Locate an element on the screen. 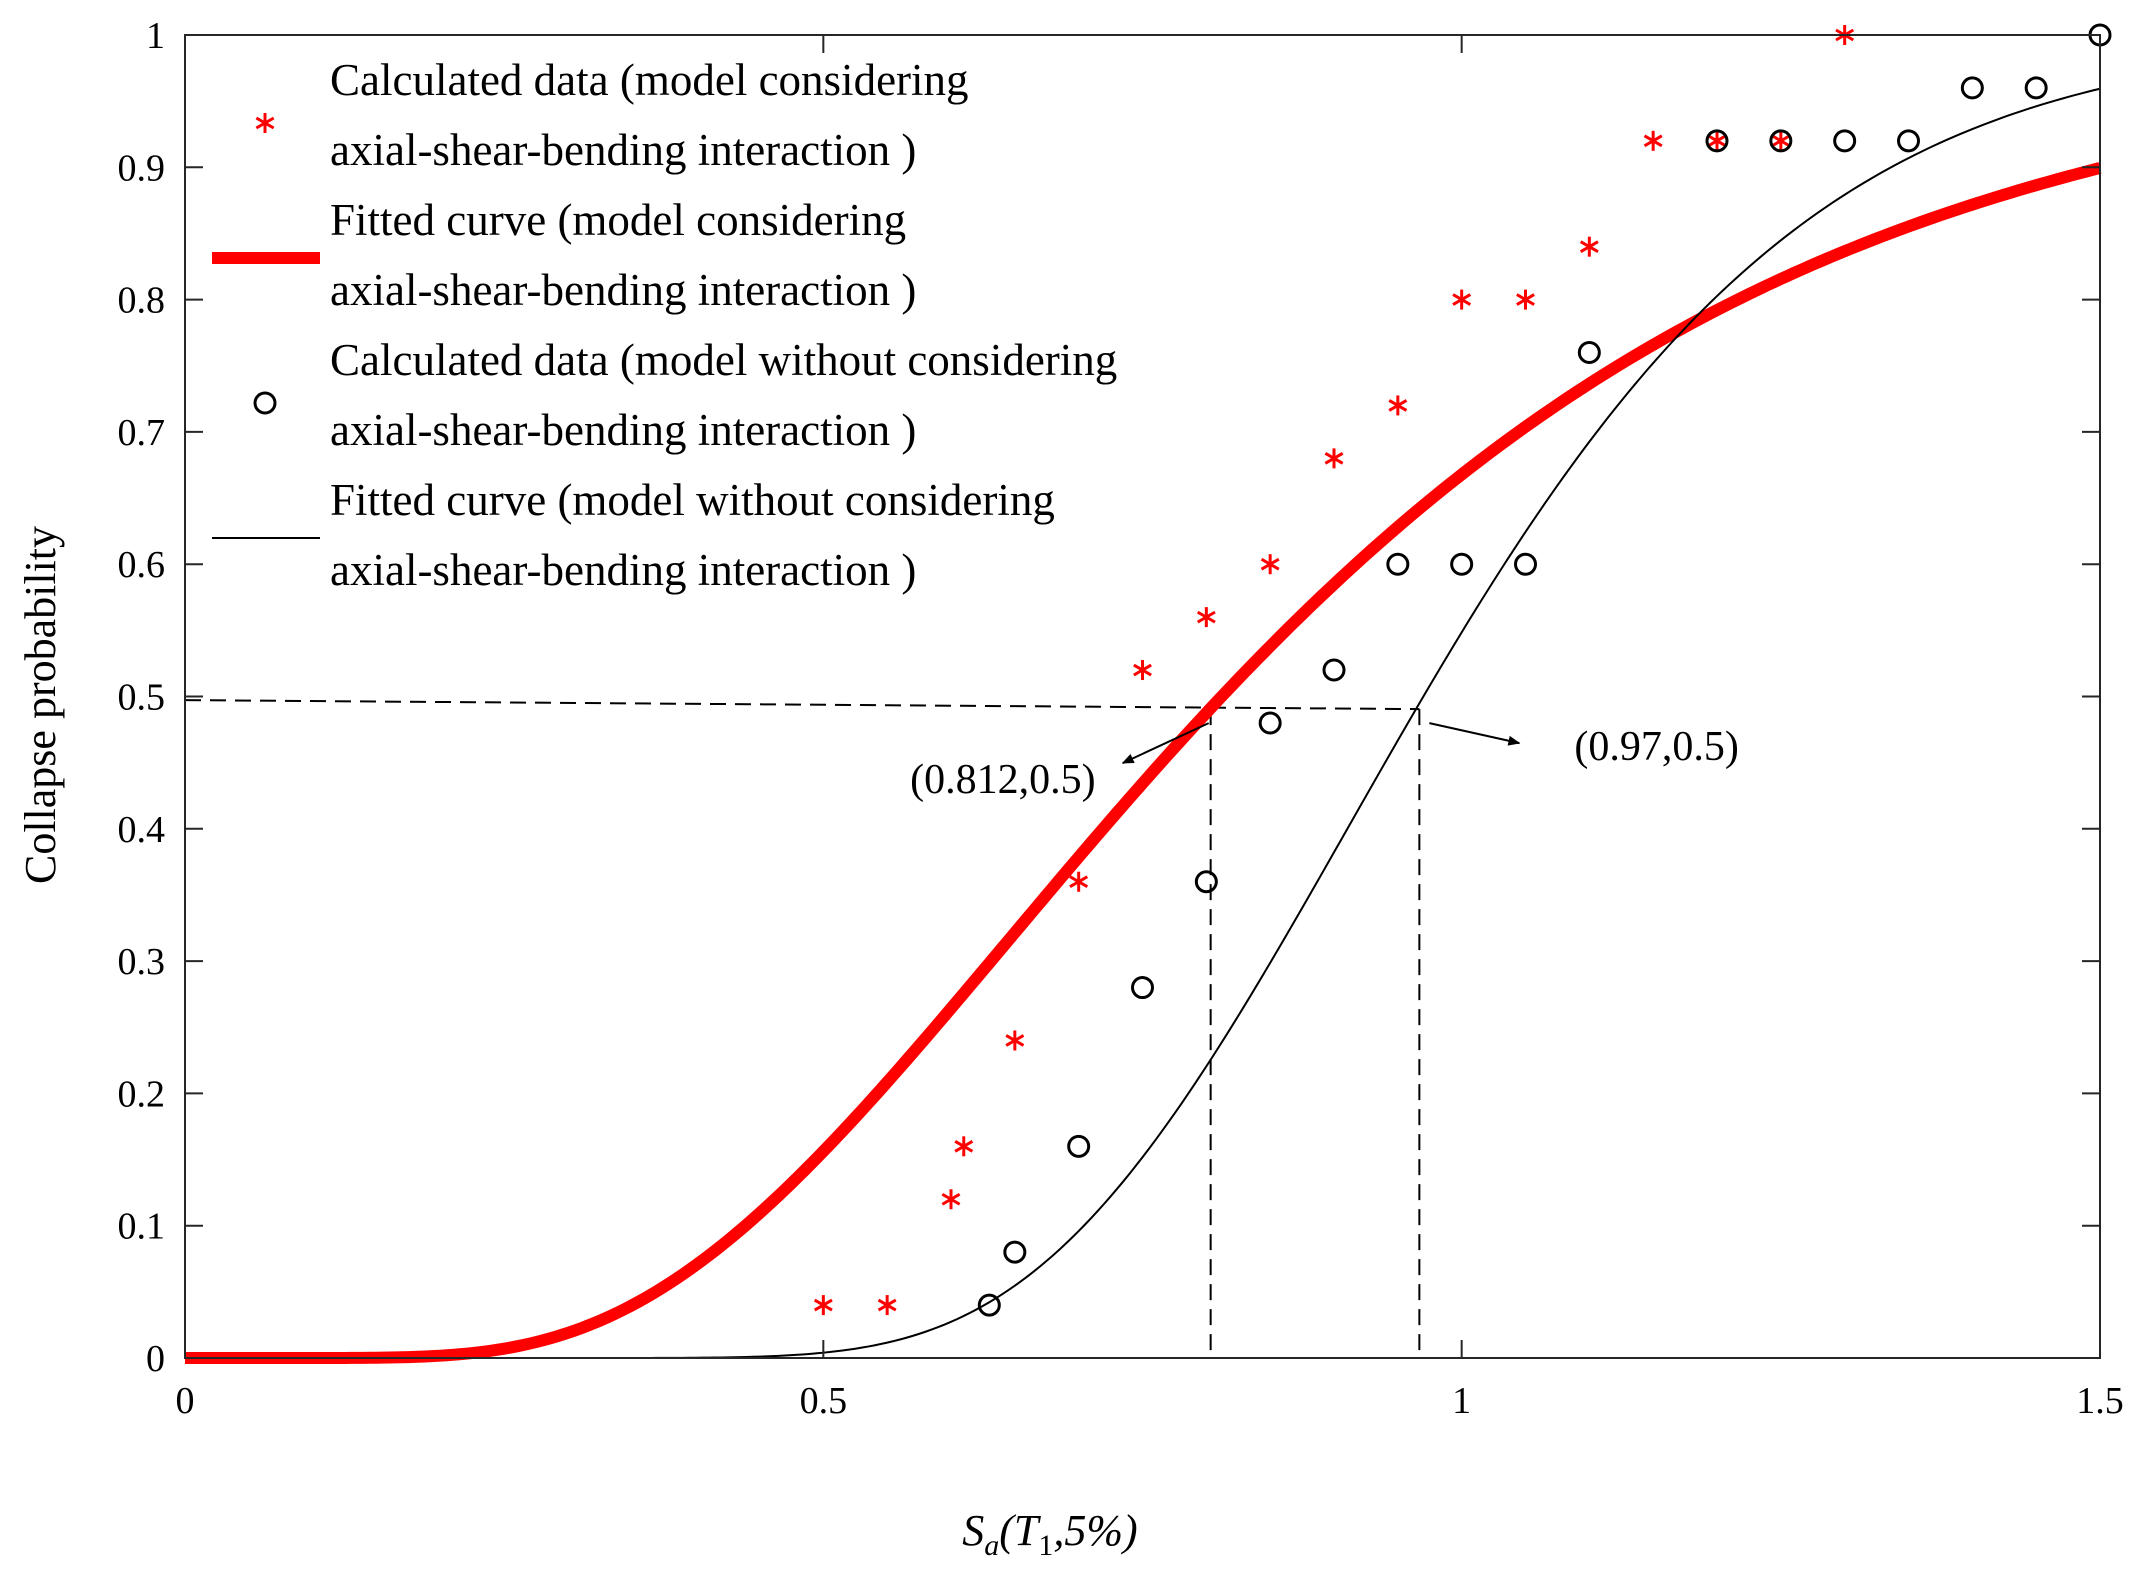 This screenshot has width=2146, height=1583. y-tick-label: 0.1 is located at coordinates (142, 1227).